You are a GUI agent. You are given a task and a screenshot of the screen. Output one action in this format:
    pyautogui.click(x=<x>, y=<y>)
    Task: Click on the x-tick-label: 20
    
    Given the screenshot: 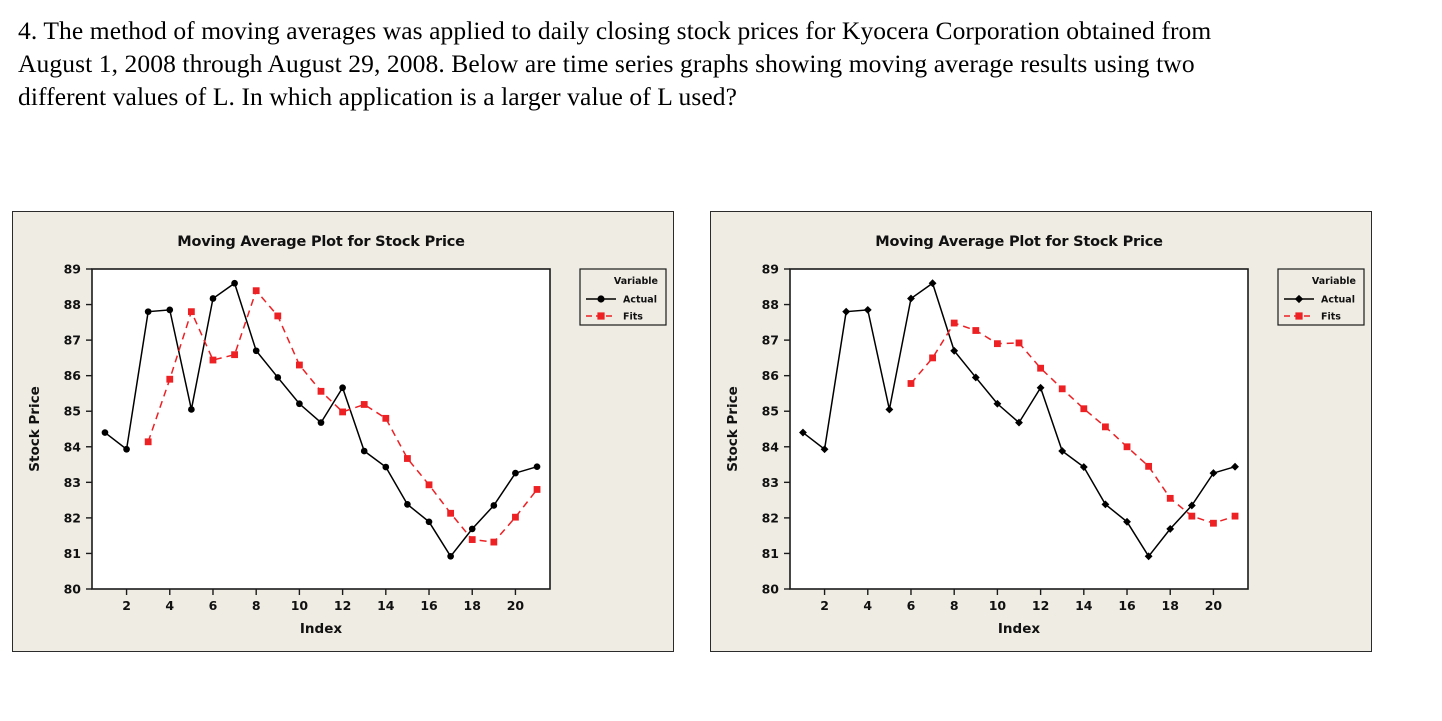 What is the action you would take?
    pyautogui.click(x=516, y=605)
    